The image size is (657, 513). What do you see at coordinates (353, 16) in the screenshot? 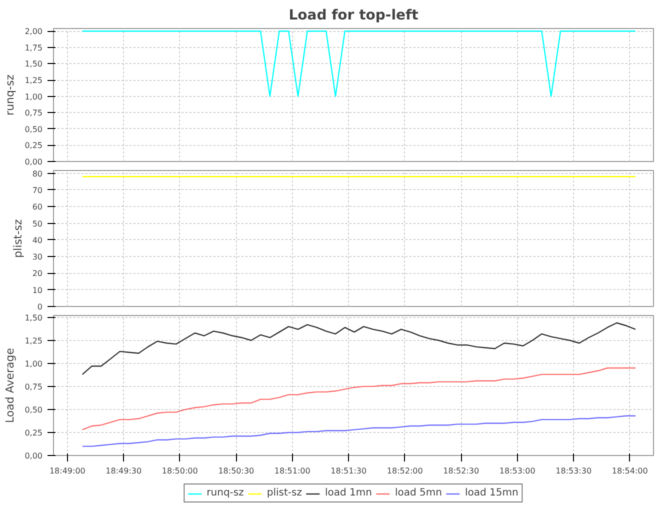
I see `chart-title: Load for top-left` at bounding box center [353, 16].